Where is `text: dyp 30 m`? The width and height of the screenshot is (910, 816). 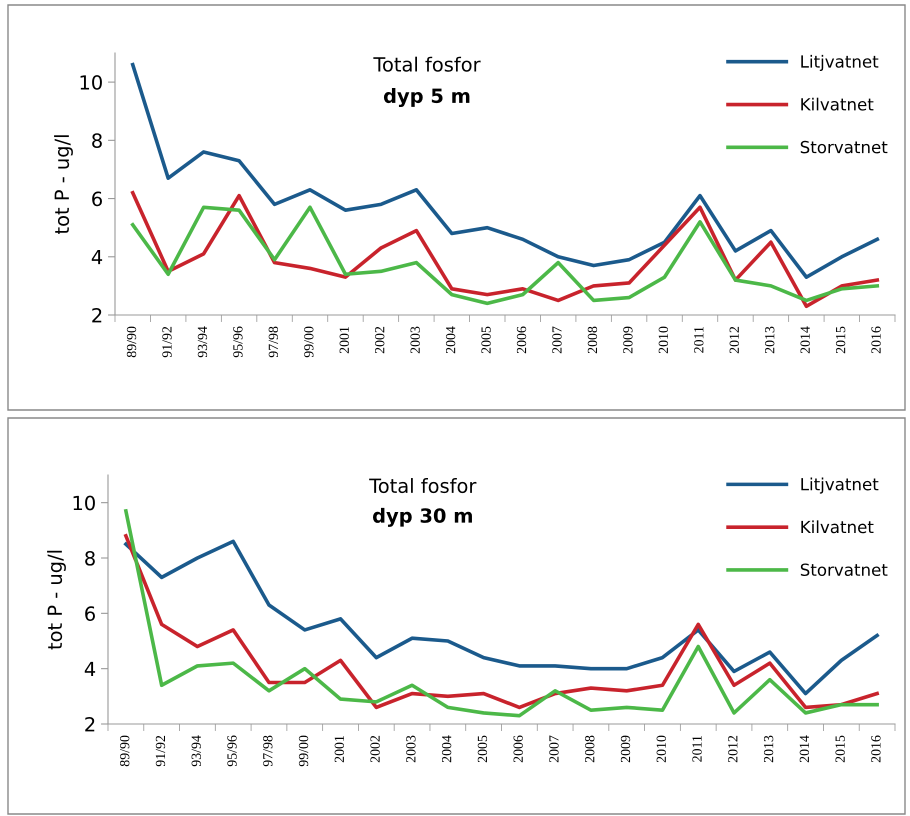
text: dyp 30 m is located at coordinates (422, 517).